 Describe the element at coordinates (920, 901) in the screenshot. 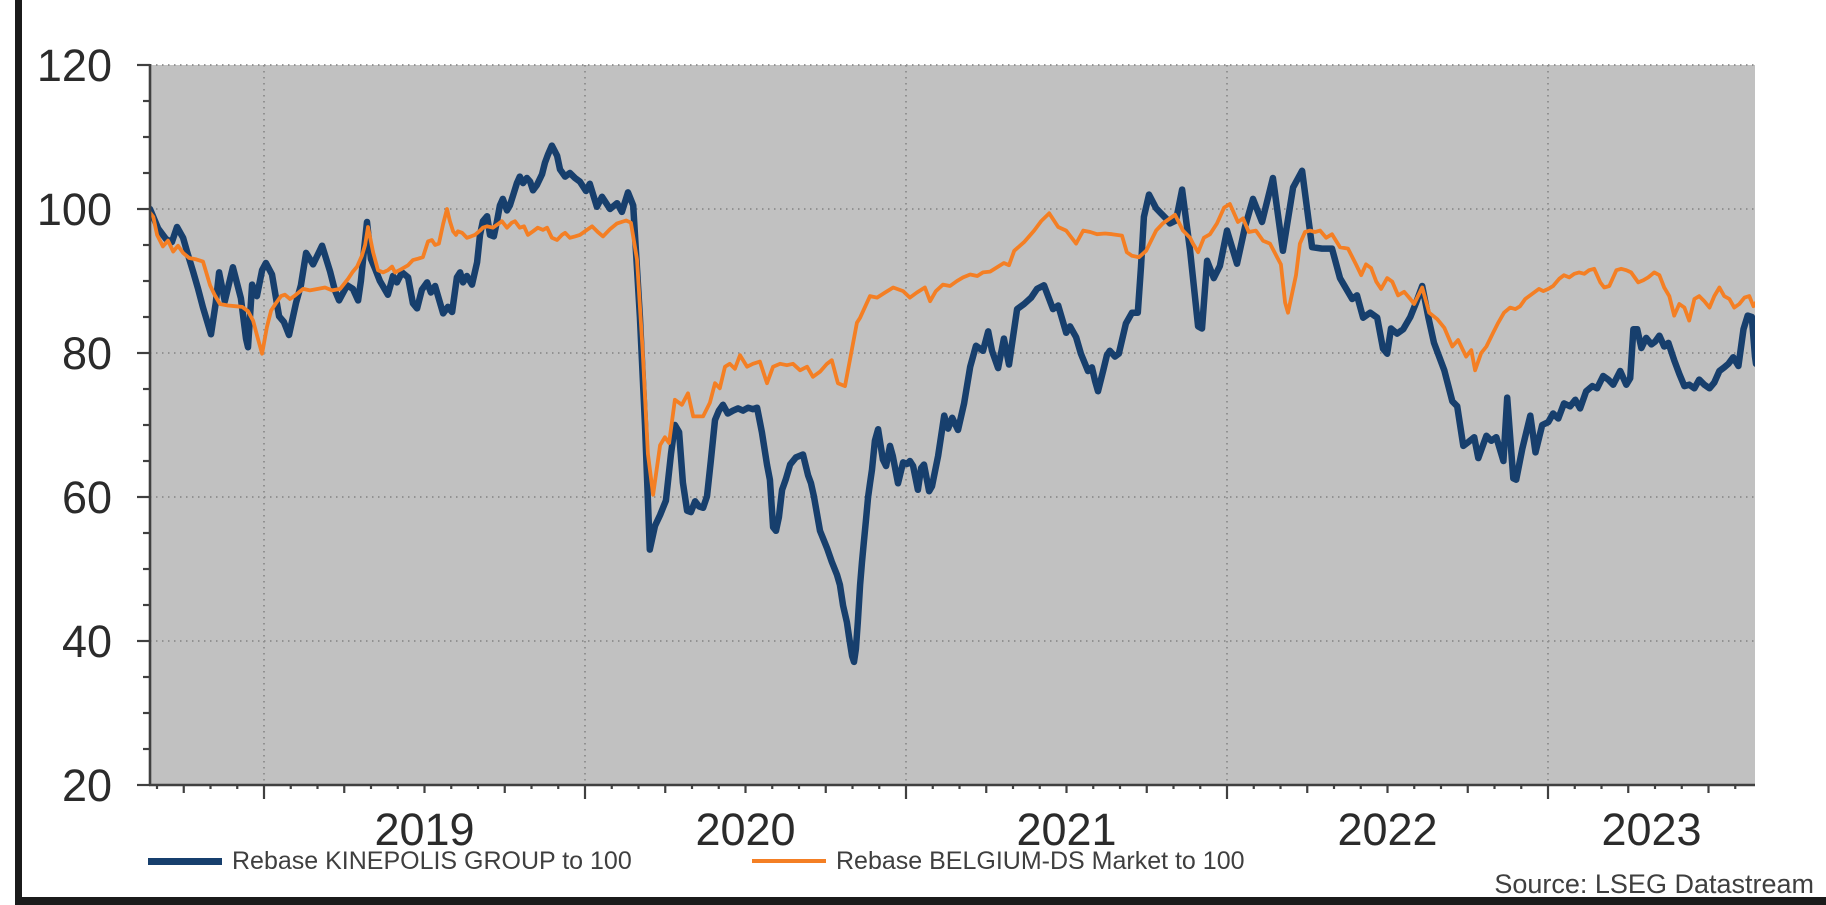

I see `bottom-frame-border` at that location.